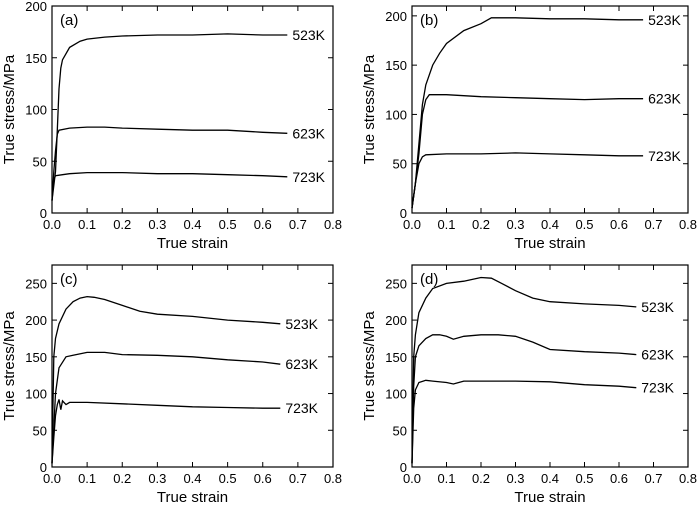  I want to click on panel-label: (d), so click(429, 279).